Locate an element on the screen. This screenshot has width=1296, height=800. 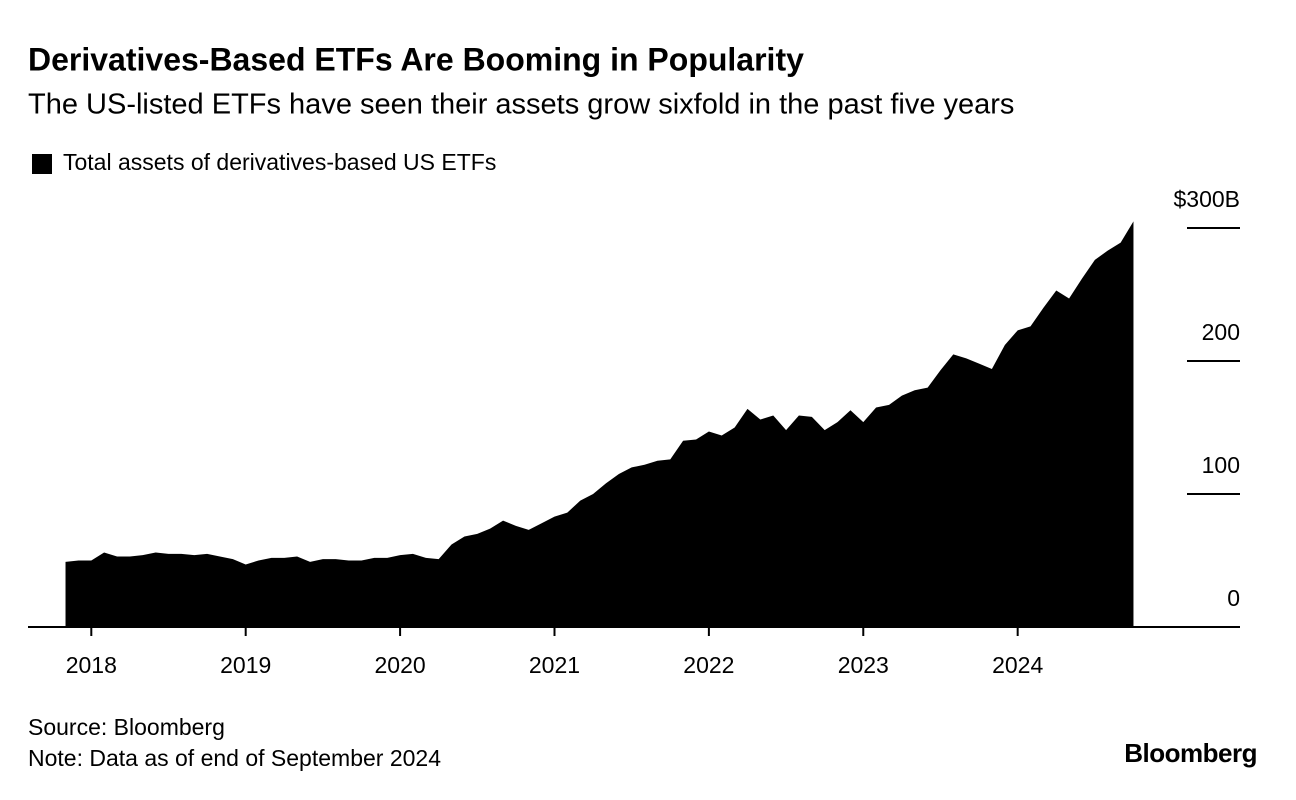
y-tick-label: 200 is located at coordinates (1221, 332).